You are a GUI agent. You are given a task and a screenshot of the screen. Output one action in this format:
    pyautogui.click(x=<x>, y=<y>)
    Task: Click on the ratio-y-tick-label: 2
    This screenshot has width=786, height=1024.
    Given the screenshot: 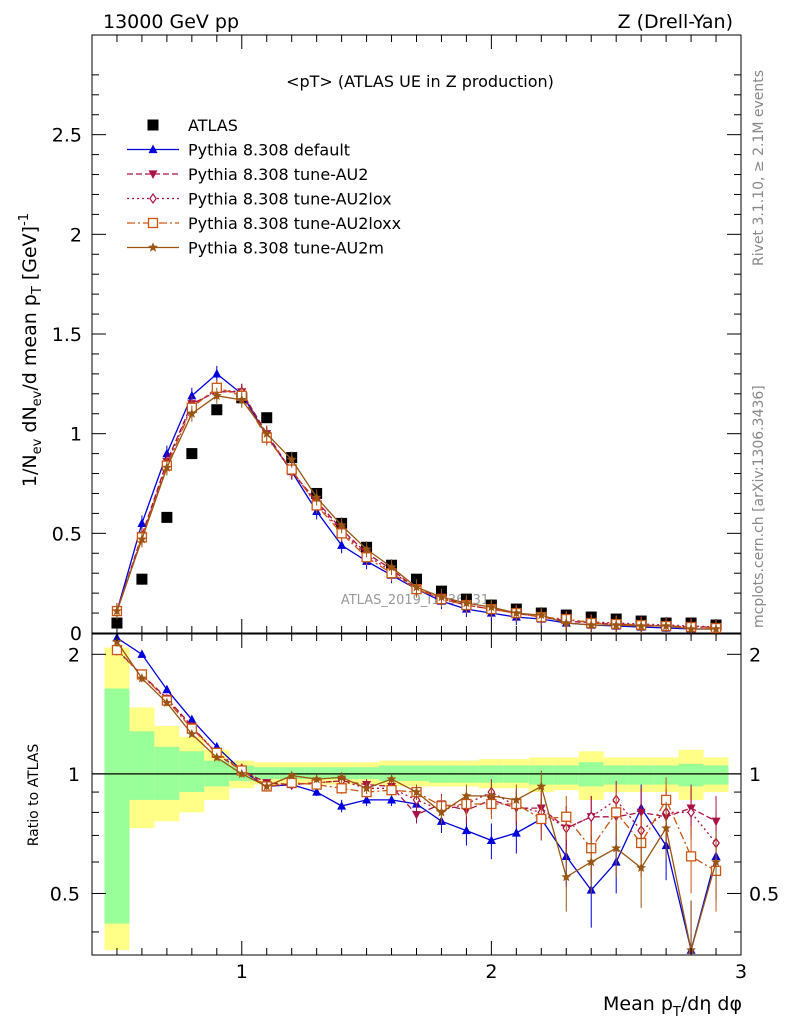 What is the action you would take?
    pyautogui.click(x=74, y=655)
    